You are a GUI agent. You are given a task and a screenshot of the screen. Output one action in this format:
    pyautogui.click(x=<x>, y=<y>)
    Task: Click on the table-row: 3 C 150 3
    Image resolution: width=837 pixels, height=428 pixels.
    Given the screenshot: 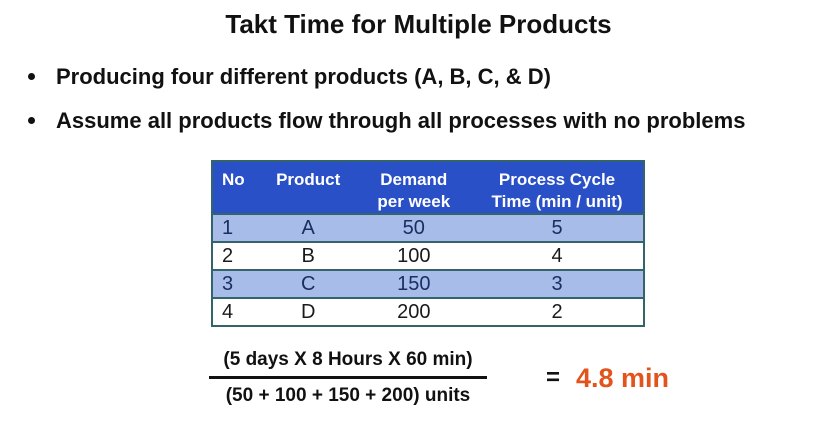 What is the action you would take?
    pyautogui.click(x=428, y=284)
    